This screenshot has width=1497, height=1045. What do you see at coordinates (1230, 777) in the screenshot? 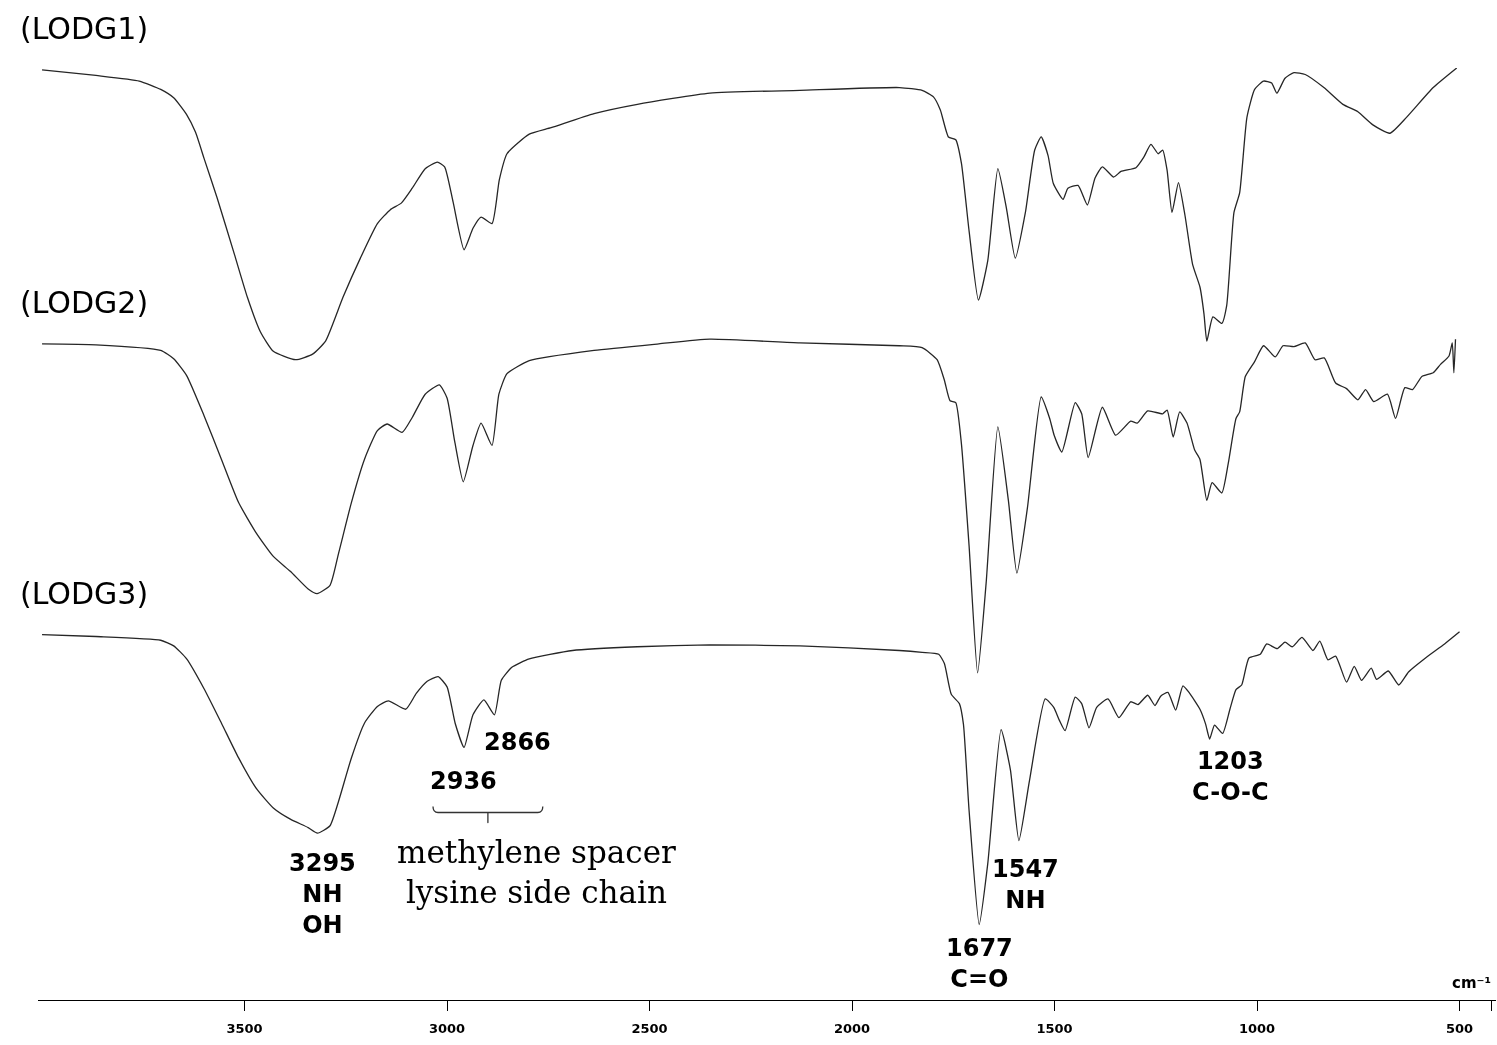
I see `annotation: 1203 C-O-C` at bounding box center [1230, 777].